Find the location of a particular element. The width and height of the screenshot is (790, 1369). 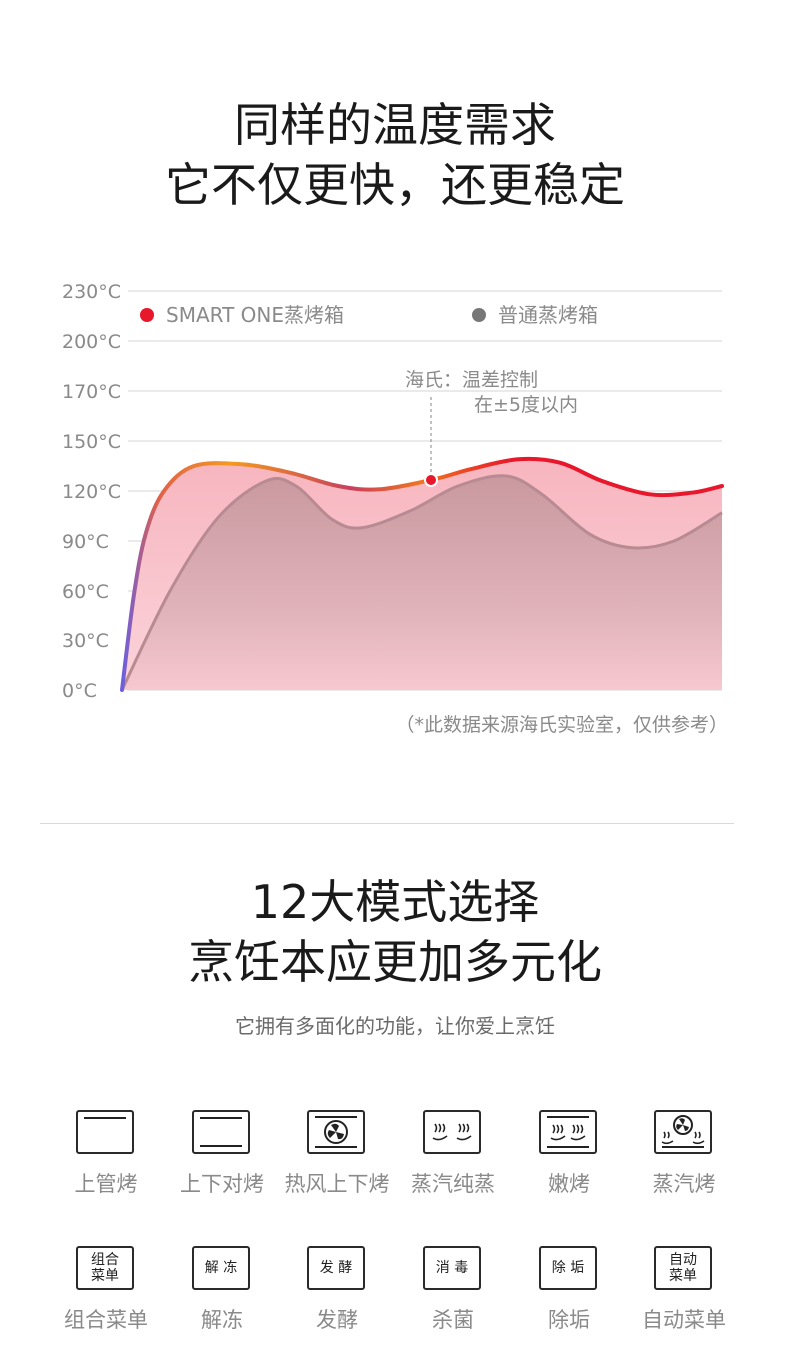

pure-steam-icon is located at coordinates (452, 1132).